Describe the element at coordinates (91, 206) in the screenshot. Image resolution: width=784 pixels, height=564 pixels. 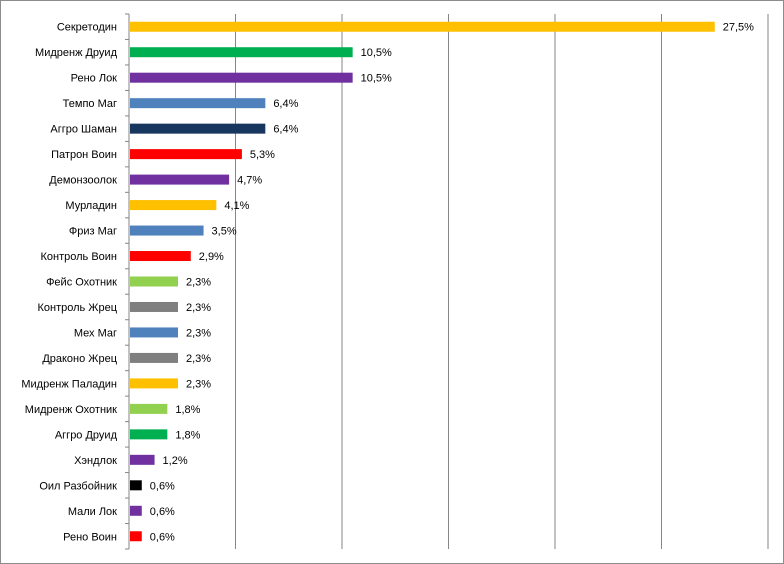
I see `category-label: Мурладин` at that location.